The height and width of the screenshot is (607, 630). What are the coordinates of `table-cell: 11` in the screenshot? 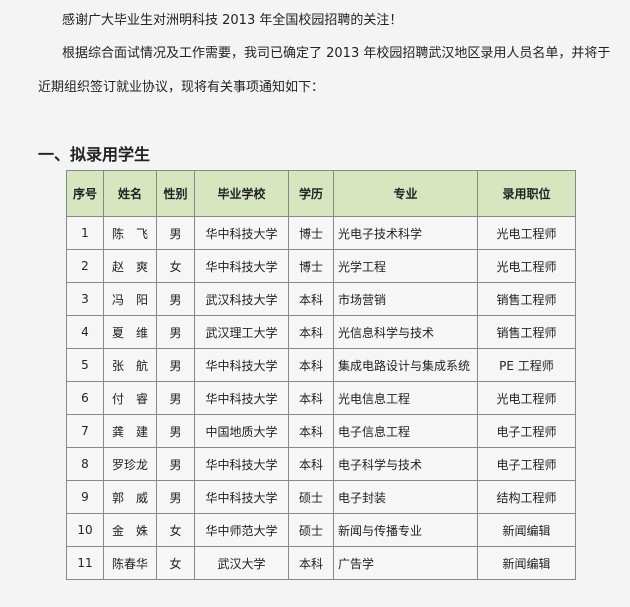 It's located at (85, 563).